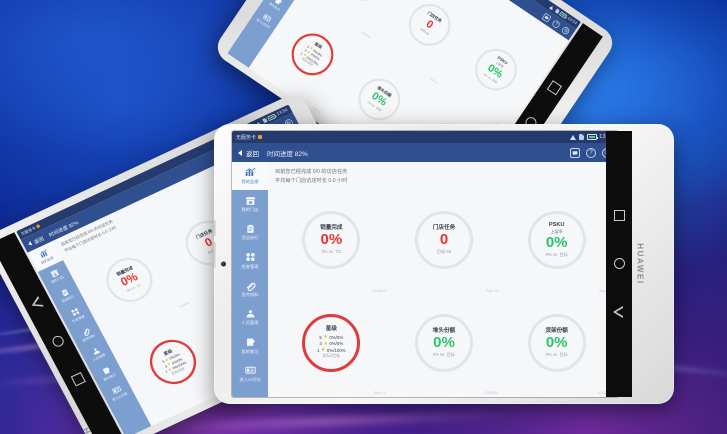 This screenshot has width=727, height=434. What do you see at coordinates (246, 137) in the screenshot?
I see `carrier-label: 无服务卡` at bounding box center [246, 137].